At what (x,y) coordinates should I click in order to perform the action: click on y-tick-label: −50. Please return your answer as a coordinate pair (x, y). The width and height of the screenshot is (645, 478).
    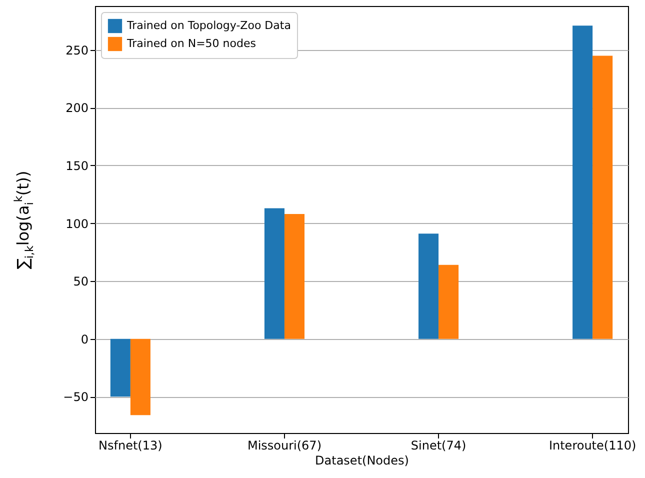
    Looking at the image, I should click on (75, 397).